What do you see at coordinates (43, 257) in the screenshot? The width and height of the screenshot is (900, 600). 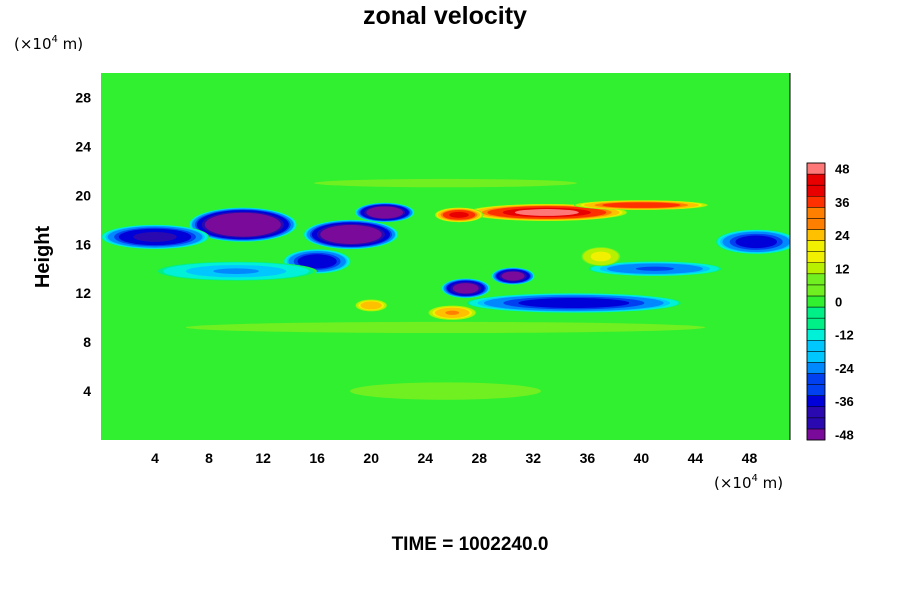 I see `y-axis-label: Height` at bounding box center [43, 257].